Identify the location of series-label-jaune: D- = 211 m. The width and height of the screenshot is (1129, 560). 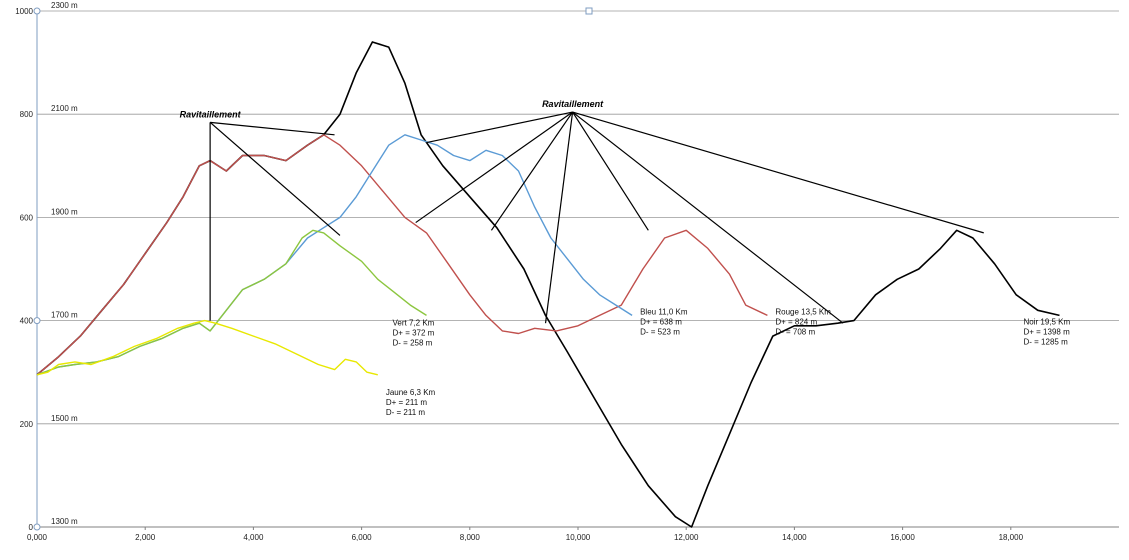
(406, 412).